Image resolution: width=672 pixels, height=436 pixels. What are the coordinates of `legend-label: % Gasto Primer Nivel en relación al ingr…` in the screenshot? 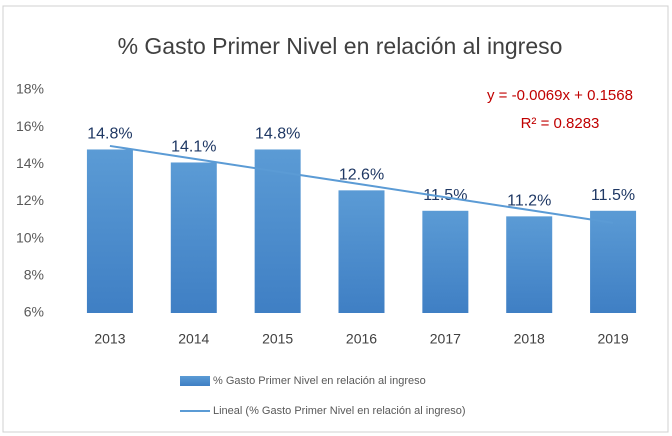 It's located at (319, 381).